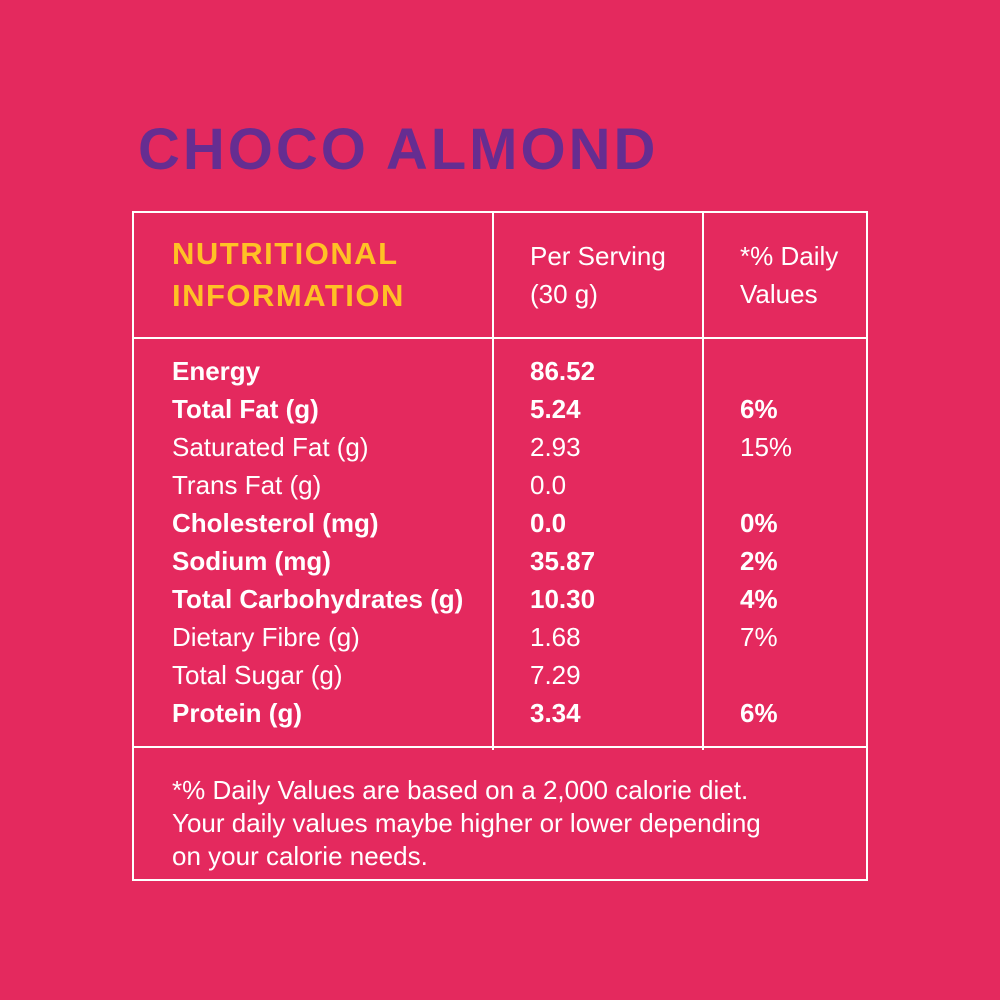 The height and width of the screenshot is (1000, 1000). What do you see at coordinates (555, 713) in the screenshot?
I see `per-serving-value: 3.34` at bounding box center [555, 713].